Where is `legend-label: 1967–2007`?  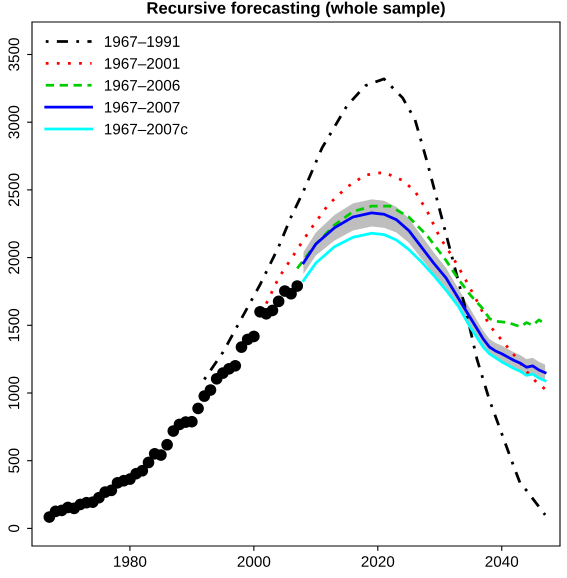
legend-label: 1967–2007 is located at coordinates (142, 107).